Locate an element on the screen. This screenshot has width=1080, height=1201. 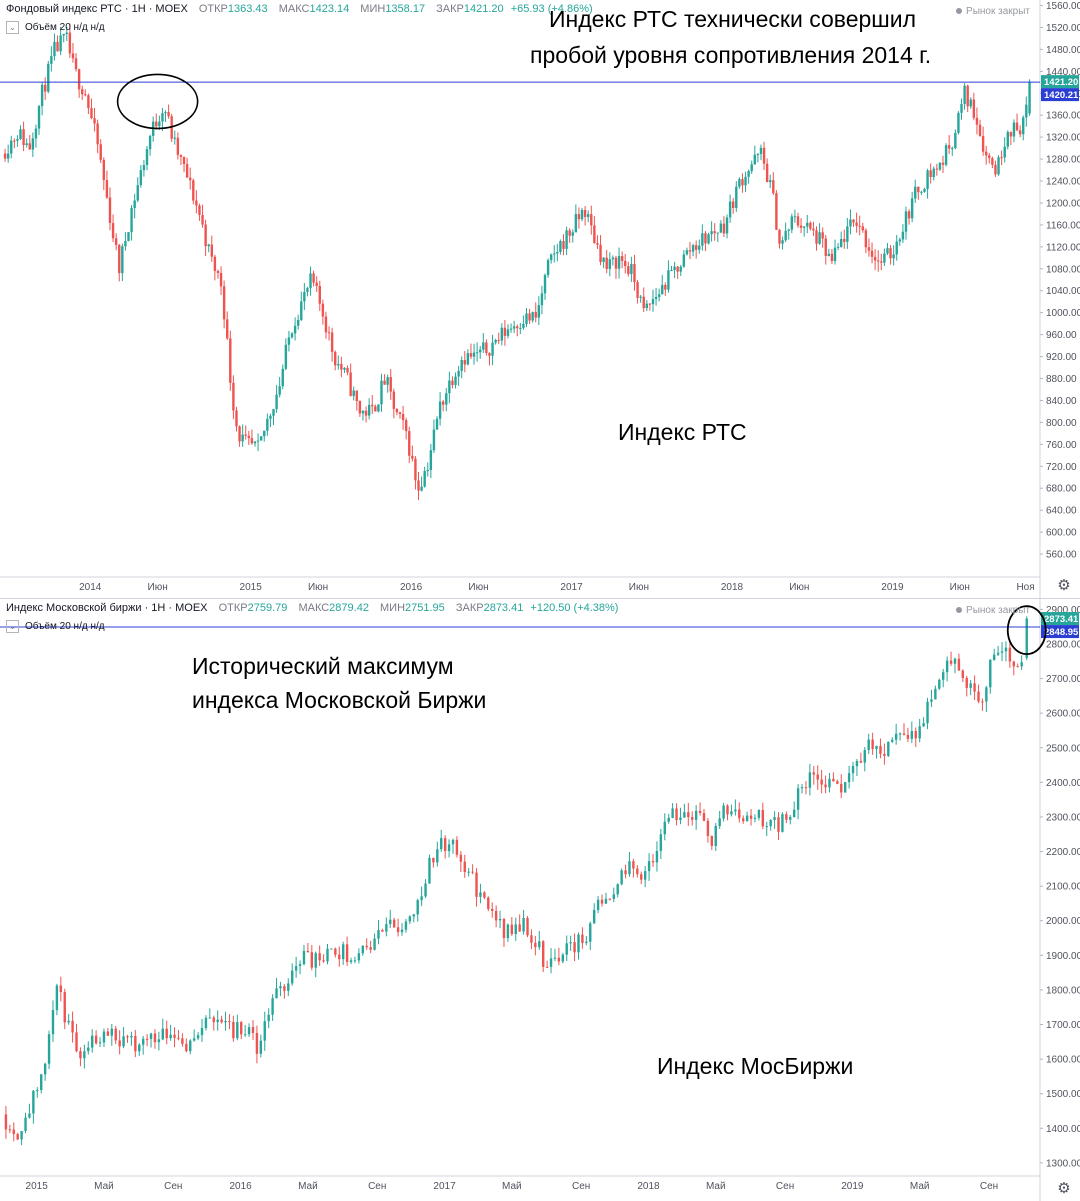
y-tick-label: 1520.00 is located at coordinates (1063, 28).